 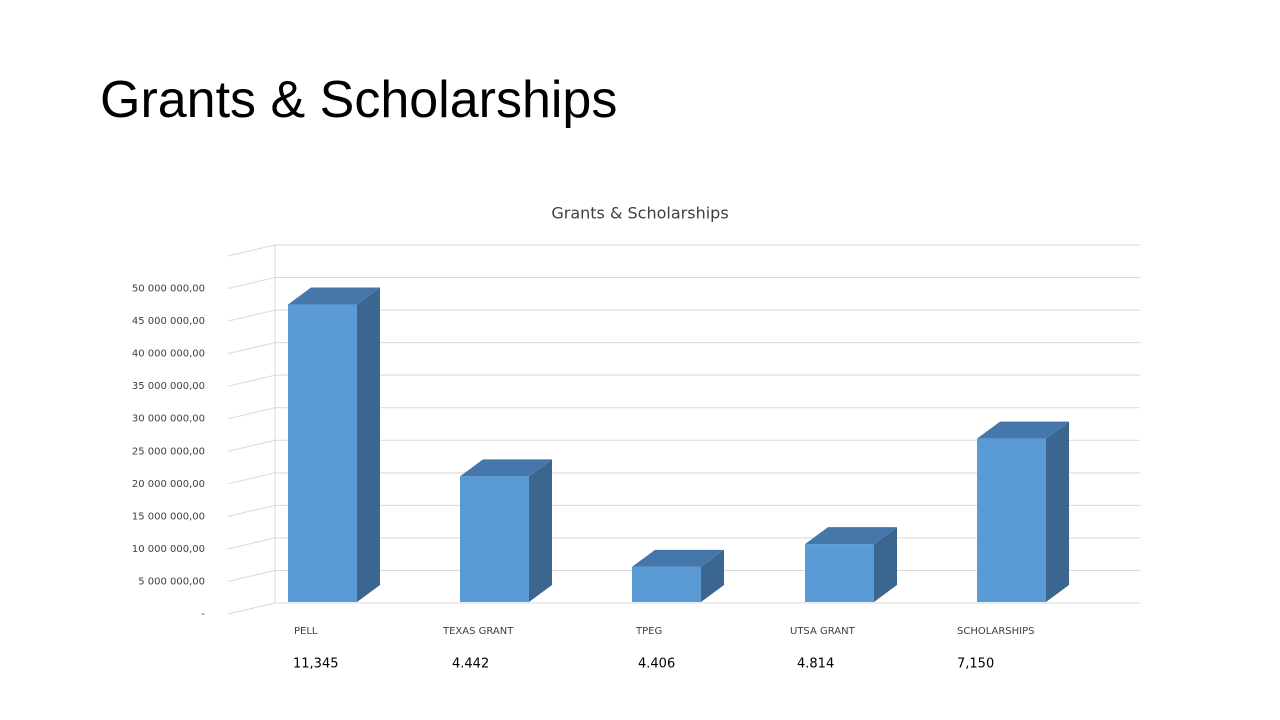 I want to click on wall-edge, so click(x=251, y=250).